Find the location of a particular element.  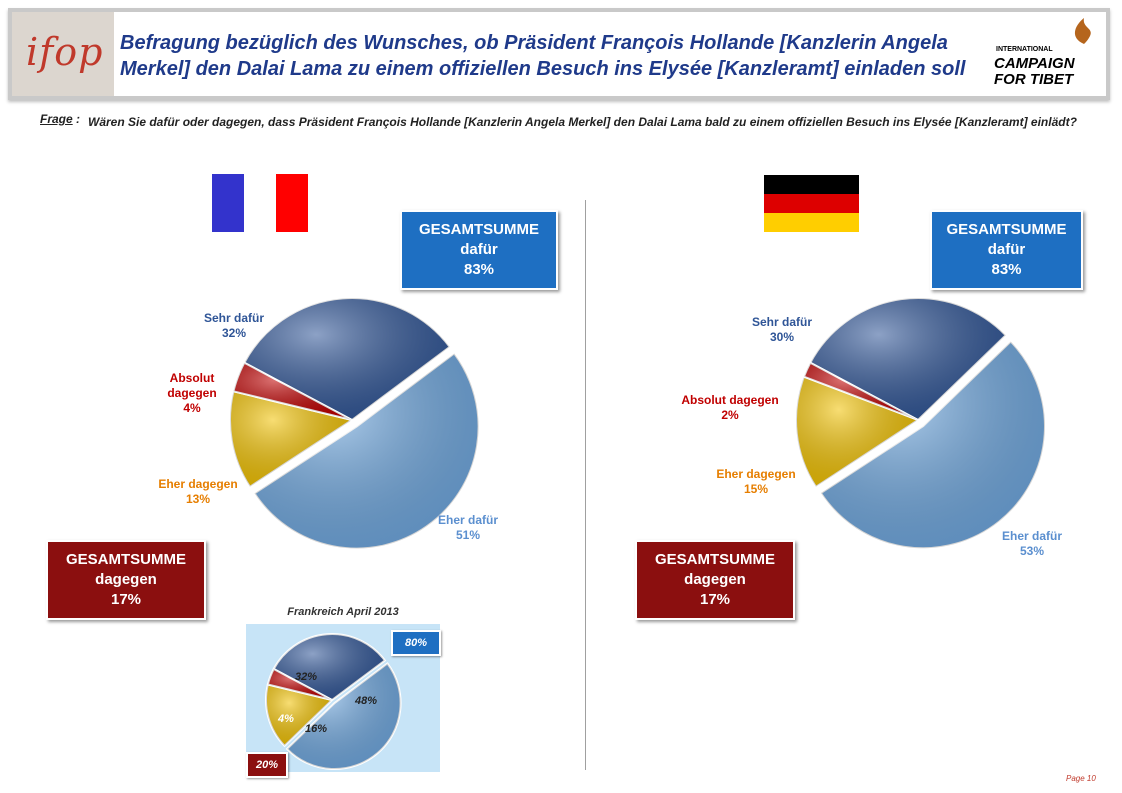

germany-total-for-line1: GESAMTSUMME is located at coordinates (1006, 229).